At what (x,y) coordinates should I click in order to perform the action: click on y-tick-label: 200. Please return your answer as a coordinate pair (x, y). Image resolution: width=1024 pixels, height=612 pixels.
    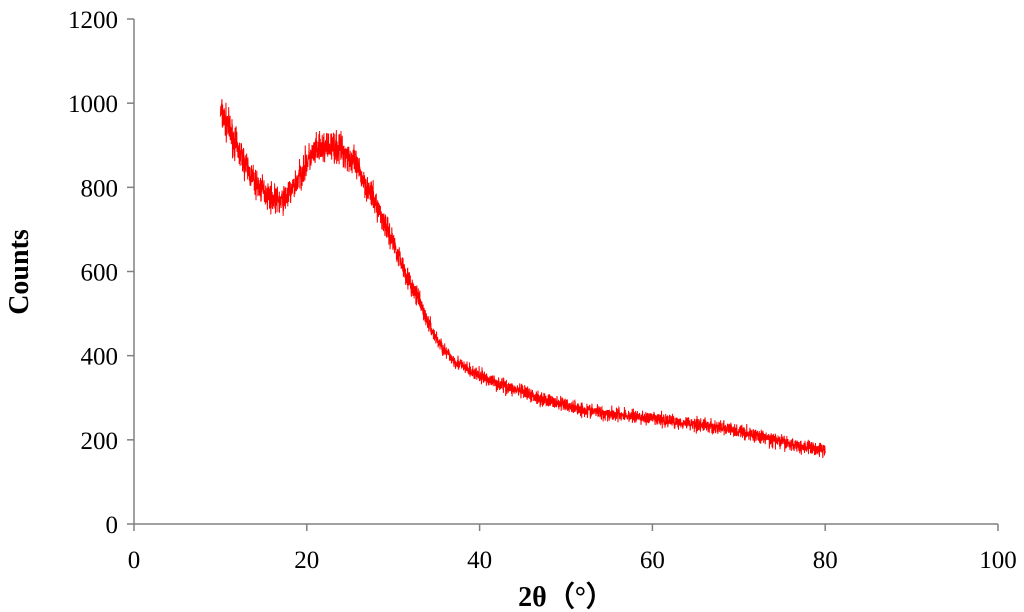
    Looking at the image, I should click on (100, 441).